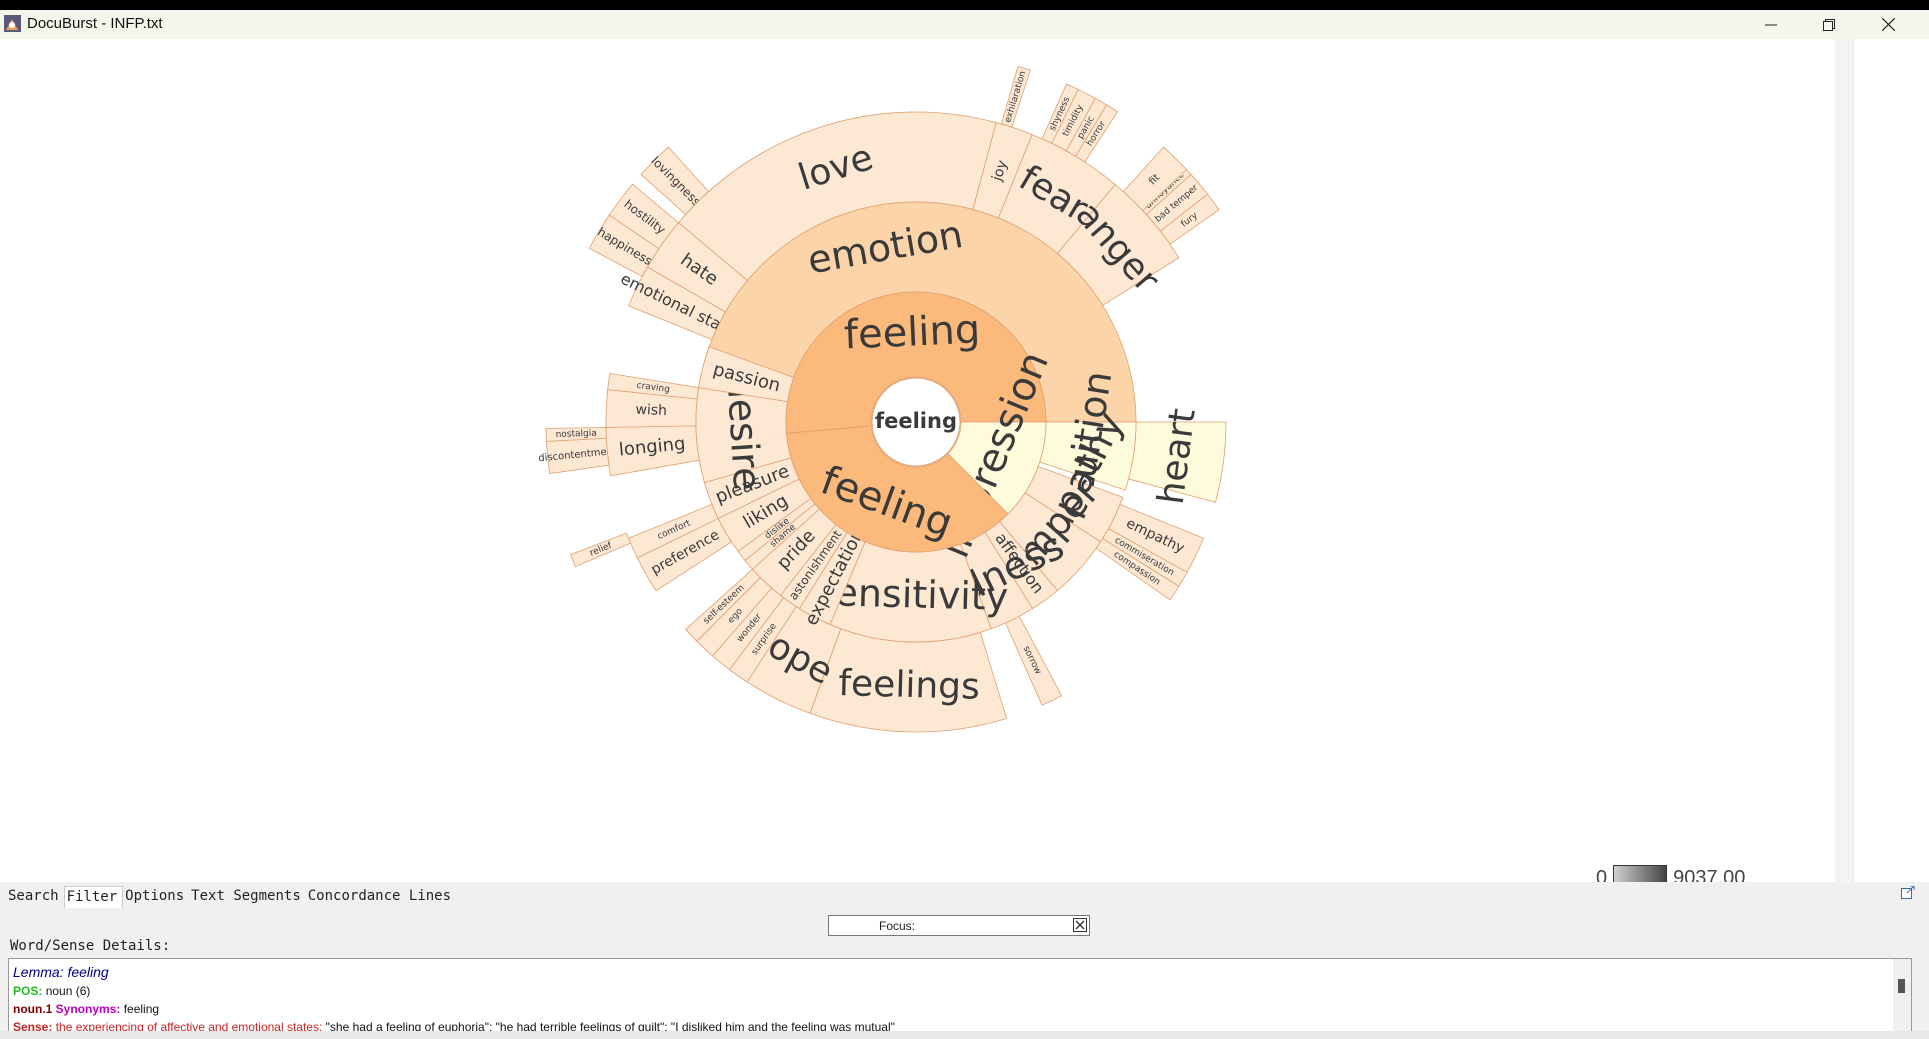 This screenshot has width=1929, height=1039. I want to click on segment-heart: heart, so click(1177, 456).